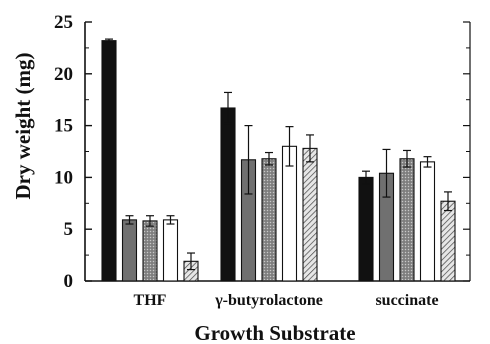  I want to click on y-tick-label: 20, so click(63, 74).